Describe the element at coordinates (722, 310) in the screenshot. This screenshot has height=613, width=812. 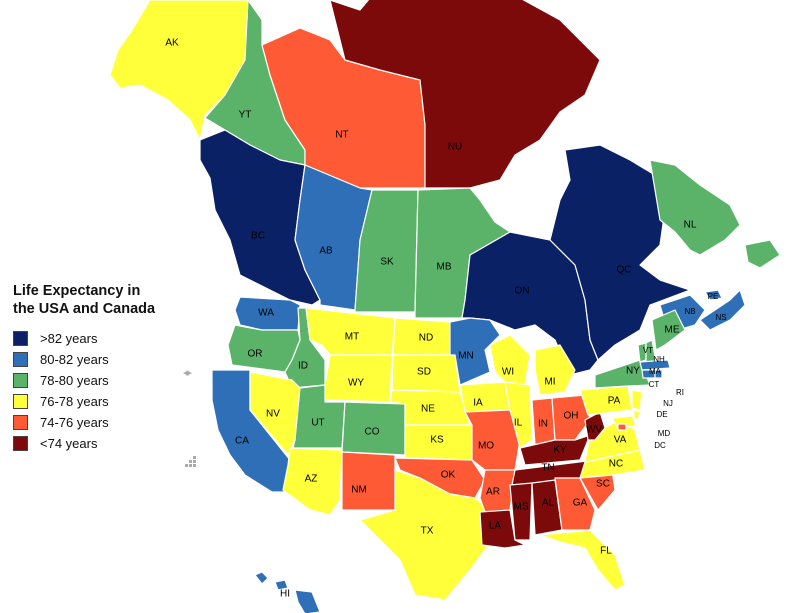
I see `region-ns` at that location.